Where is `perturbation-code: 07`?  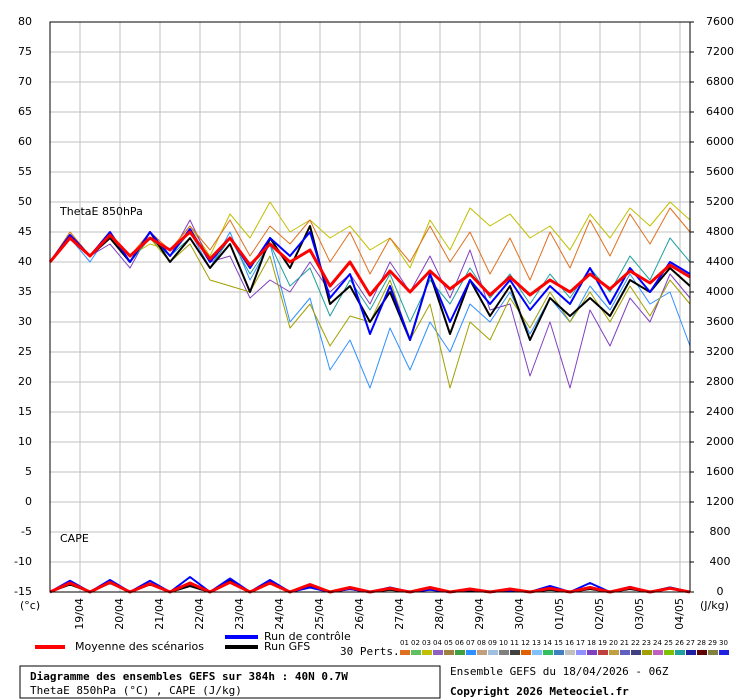
perturbation-code: 07 is located at coordinates (470, 643).